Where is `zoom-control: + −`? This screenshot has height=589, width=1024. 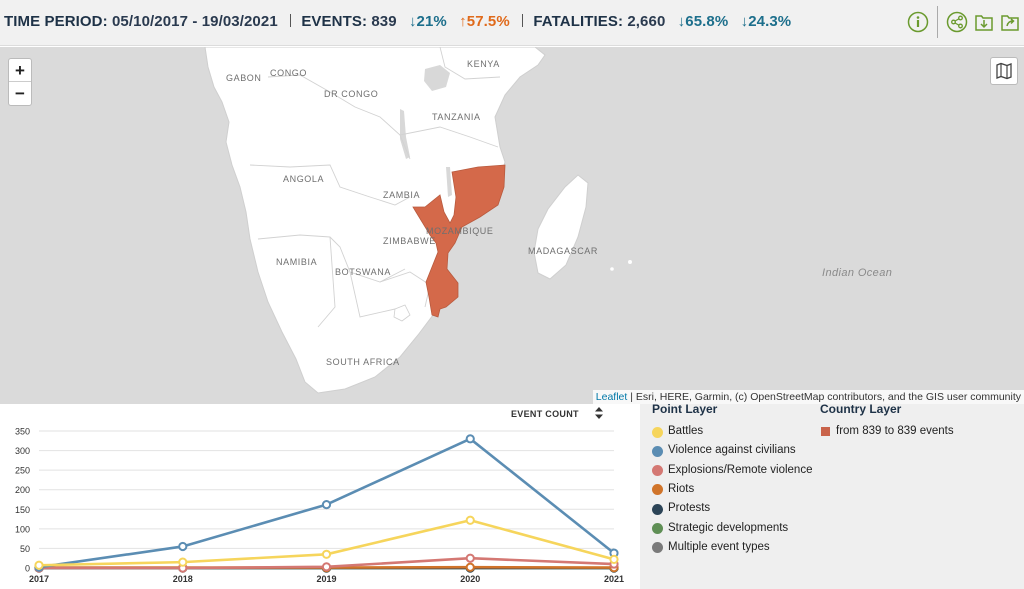
zoom-control: + − is located at coordinates (20, 82).